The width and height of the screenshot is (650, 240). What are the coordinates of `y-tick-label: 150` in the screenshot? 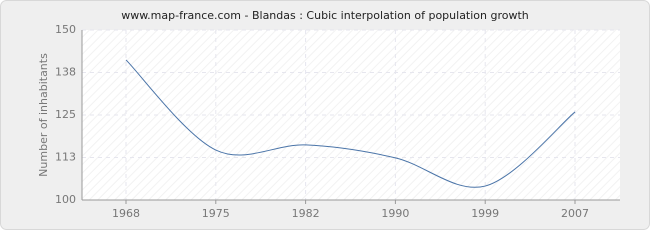 It's located at (65, 29).